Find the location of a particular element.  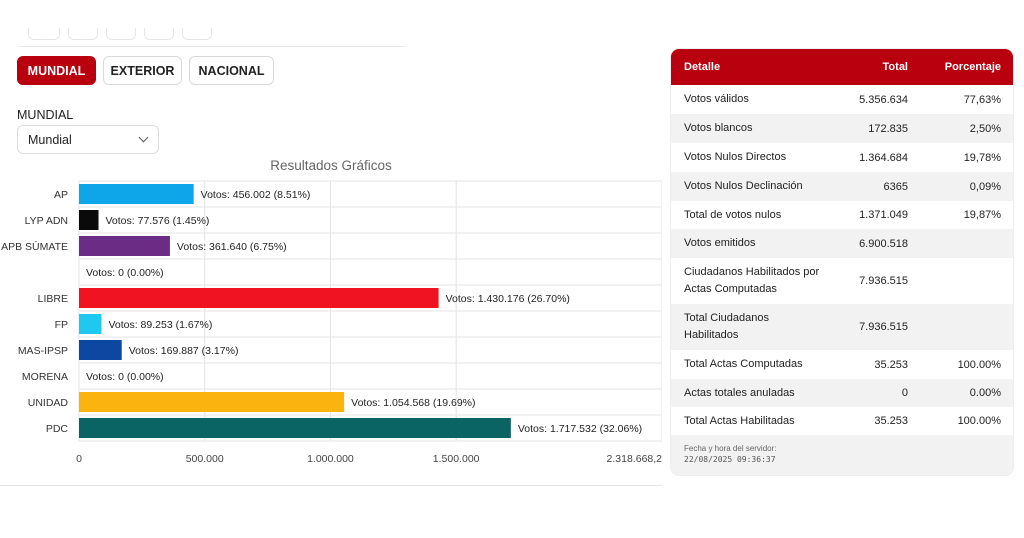

data-label: Votos: 1.430.176 (26.70%) is located at coordinates (508, 299).